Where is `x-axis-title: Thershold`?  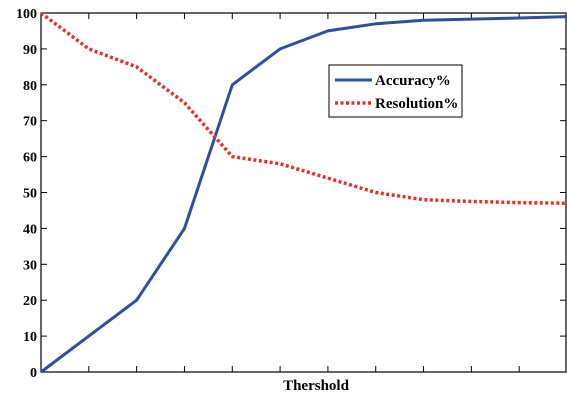 x-axis-title: Thershold is located at coordinates (316, 386).